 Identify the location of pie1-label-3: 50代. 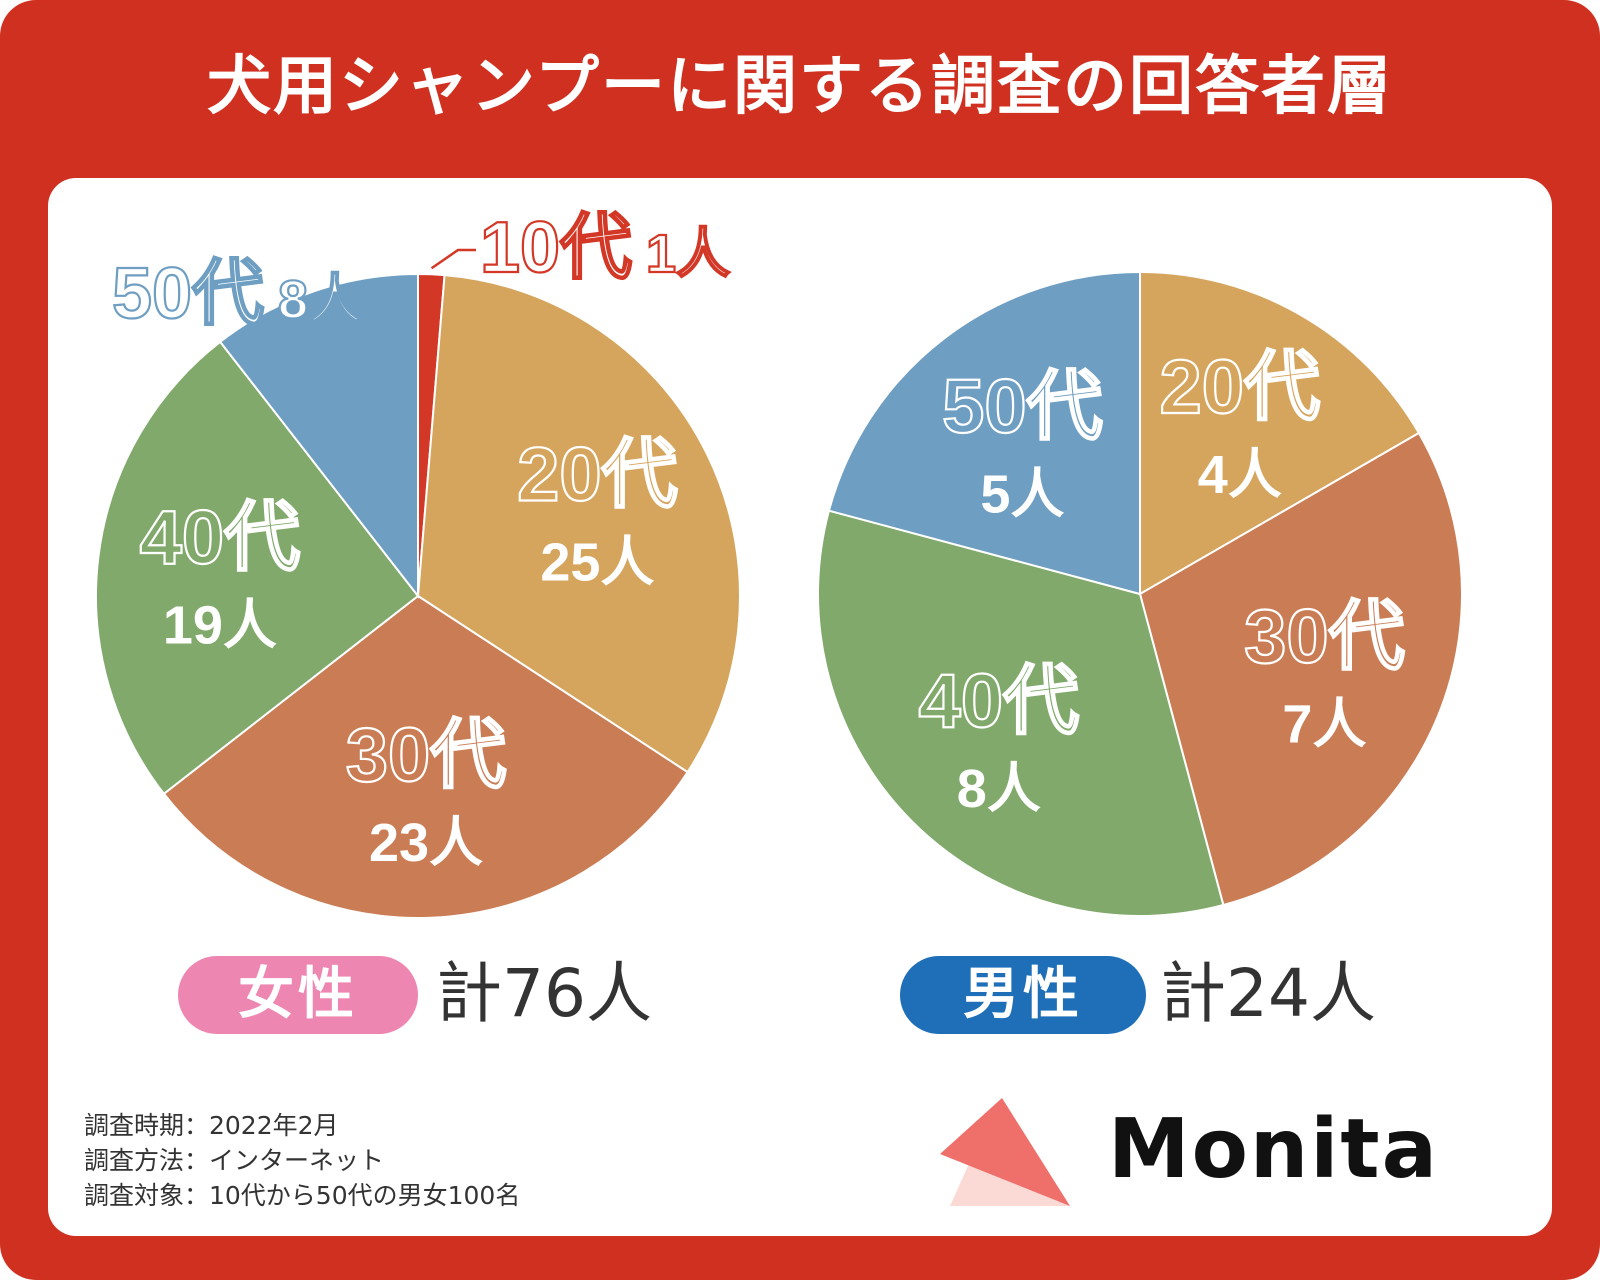
(1022, 407).